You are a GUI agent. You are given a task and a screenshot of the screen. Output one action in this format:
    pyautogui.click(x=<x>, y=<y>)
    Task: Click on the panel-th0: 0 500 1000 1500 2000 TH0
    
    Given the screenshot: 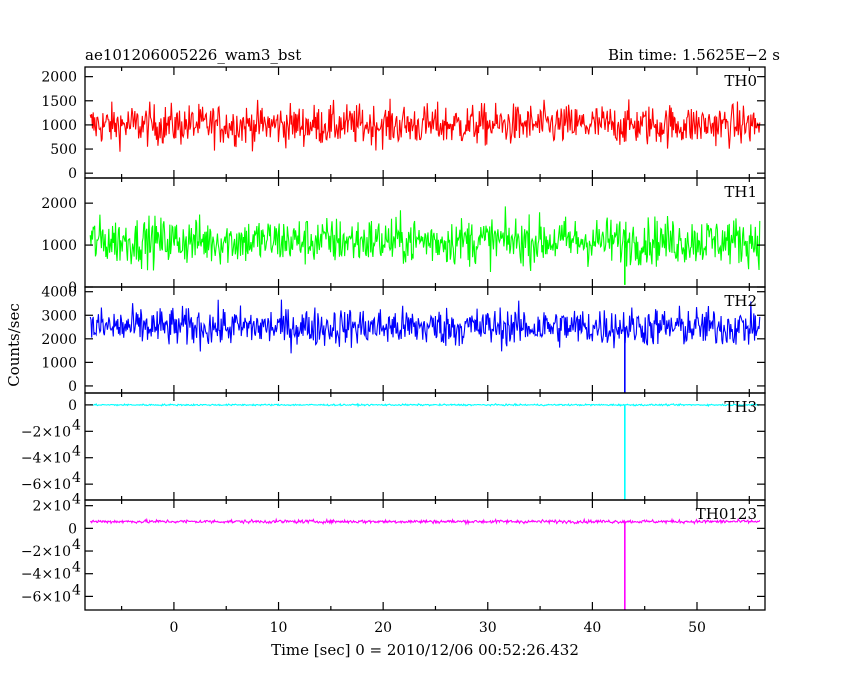 What is the action you would take?
    pyautogui.click(x=403, y=124)
    